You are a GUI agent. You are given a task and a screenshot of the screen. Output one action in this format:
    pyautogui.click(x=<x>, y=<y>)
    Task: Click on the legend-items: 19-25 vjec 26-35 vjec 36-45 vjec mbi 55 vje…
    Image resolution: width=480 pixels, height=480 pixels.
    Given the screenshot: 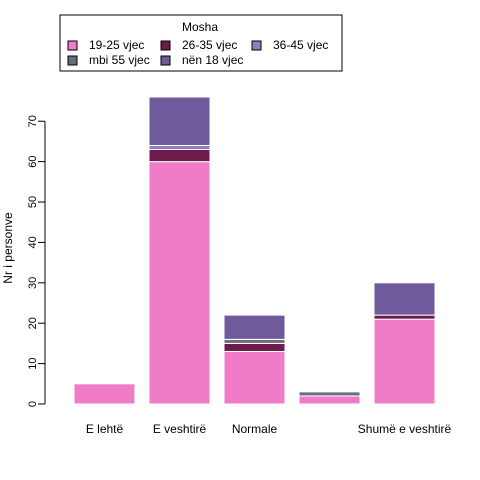 What is the action you would take?
    pyautogui.click(x=197, y=52)
    